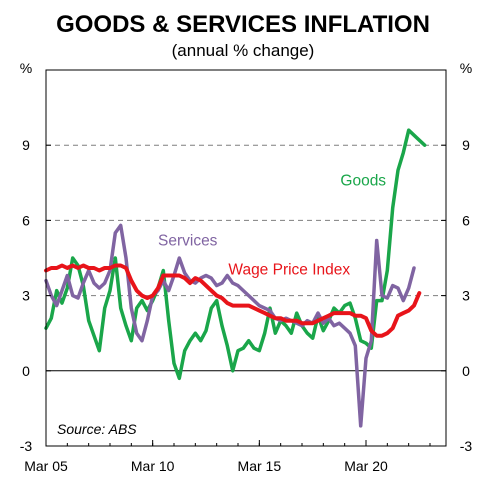 The image size is (486, 487). I want to click on x-tick-label: Mar 15, so click(260, 466).